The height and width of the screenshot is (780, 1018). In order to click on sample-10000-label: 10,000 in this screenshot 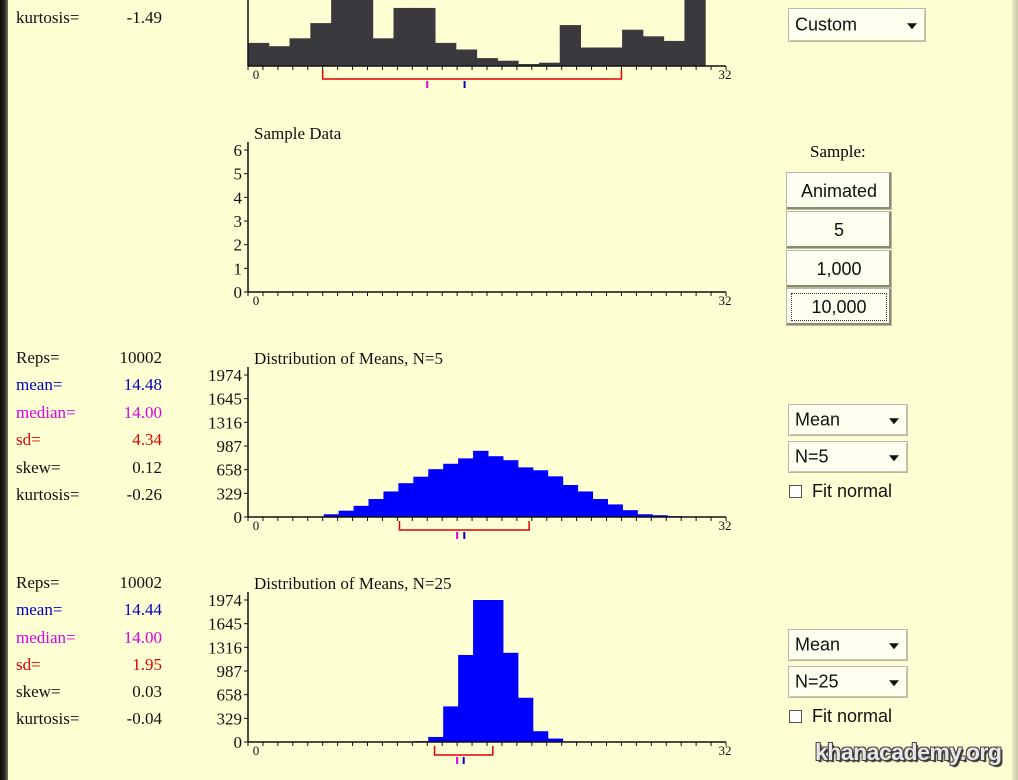, I will do `click(839, 306)`.